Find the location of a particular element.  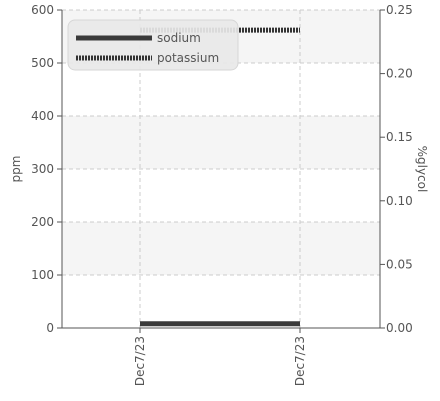

y-left-tick-label: 300 is located at coordinates (42, 169).